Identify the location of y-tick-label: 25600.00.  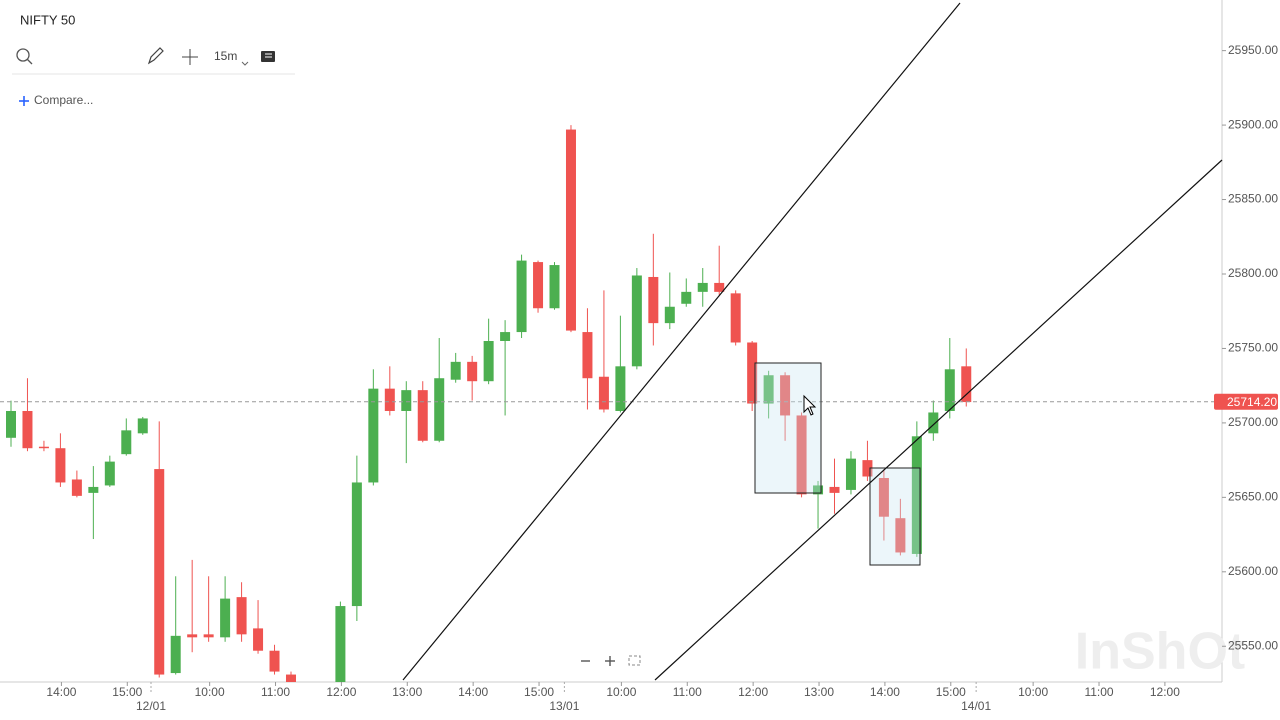
(1253, 571).